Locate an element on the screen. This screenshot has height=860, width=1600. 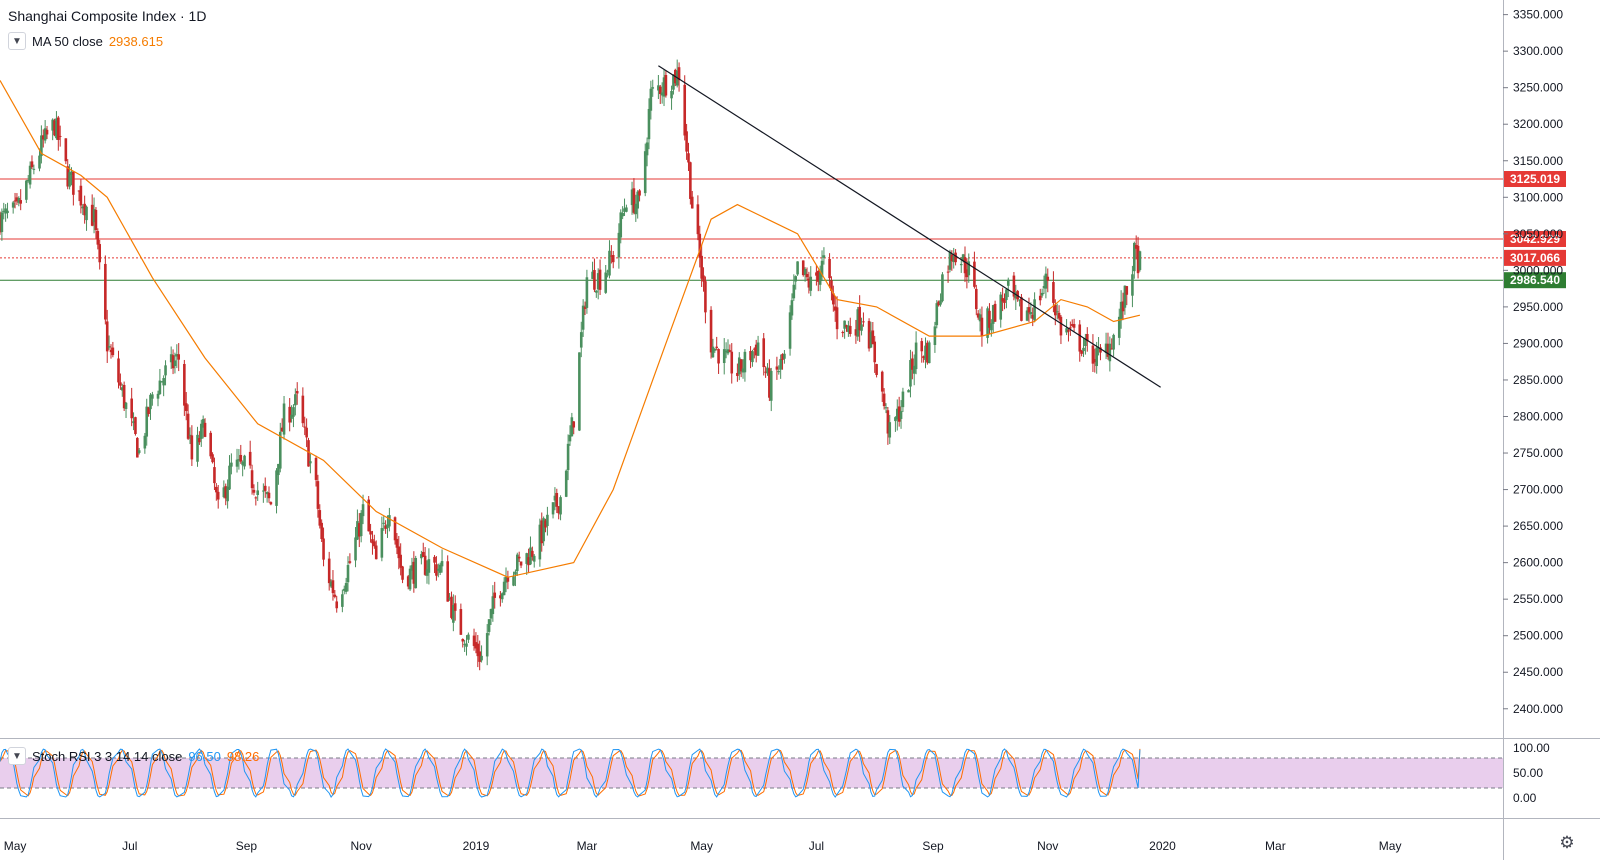
trend-line is located at coordinates (909, 226).